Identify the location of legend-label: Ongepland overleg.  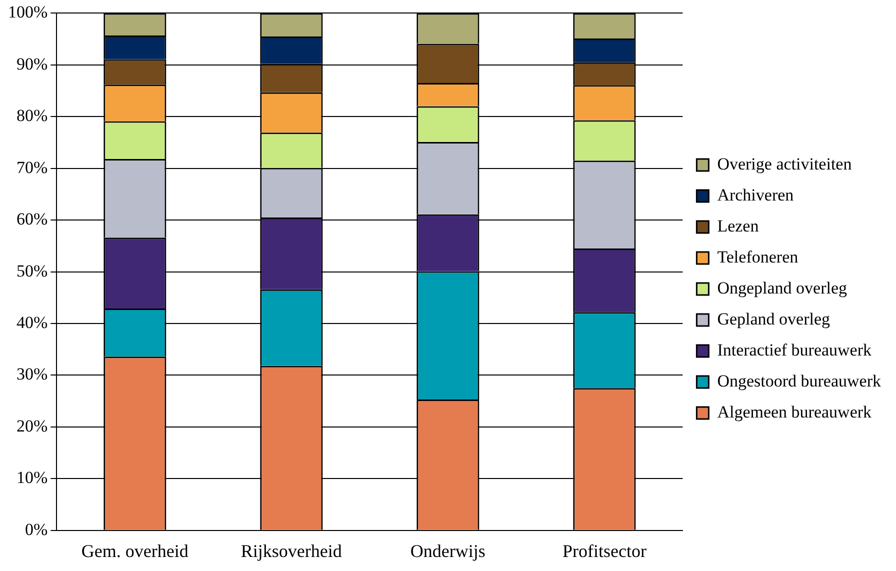
(782, 288).